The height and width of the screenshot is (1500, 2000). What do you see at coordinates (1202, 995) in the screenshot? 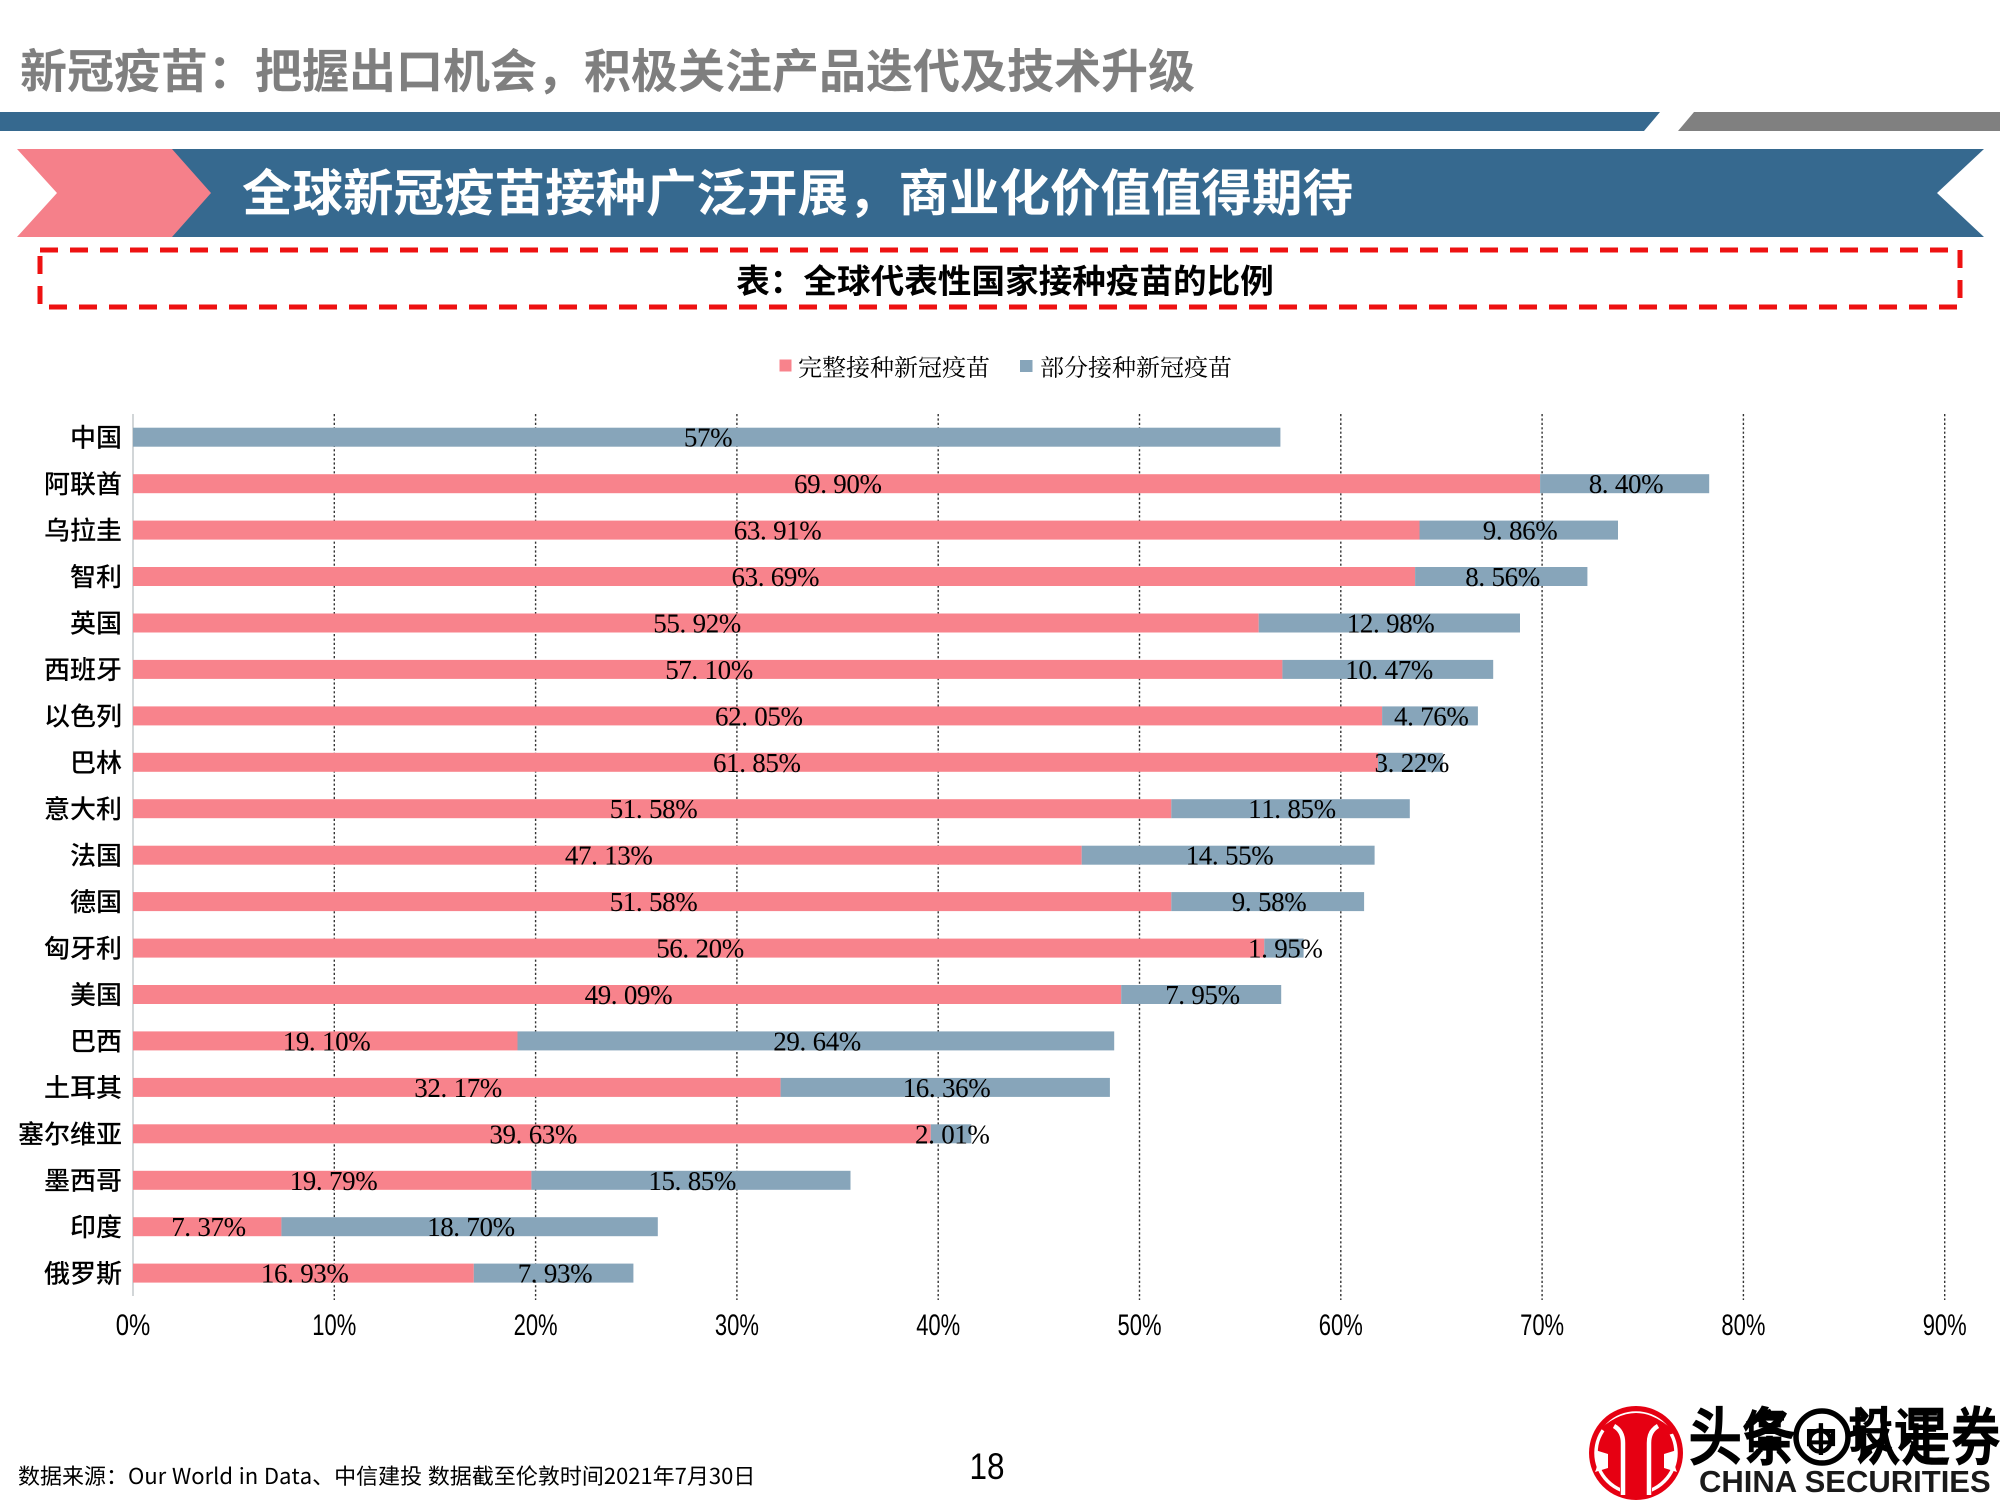
I see `svg-text: 7.95%` at bounding box center [1202, 995].